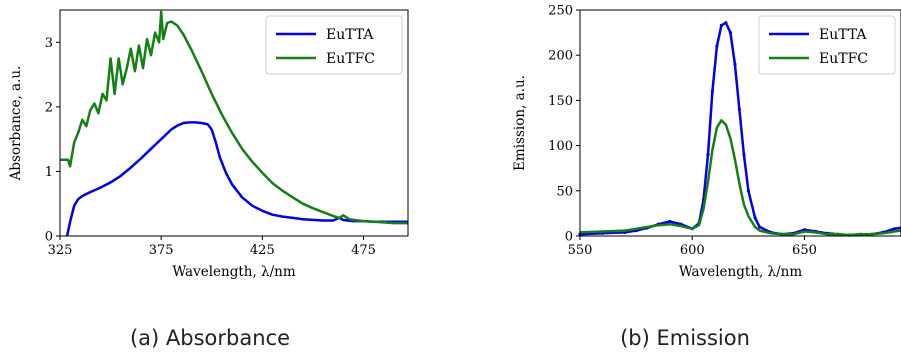 The image size is (901, 358). I want to click on abs-ytick-label: 1, so click(49, 172).